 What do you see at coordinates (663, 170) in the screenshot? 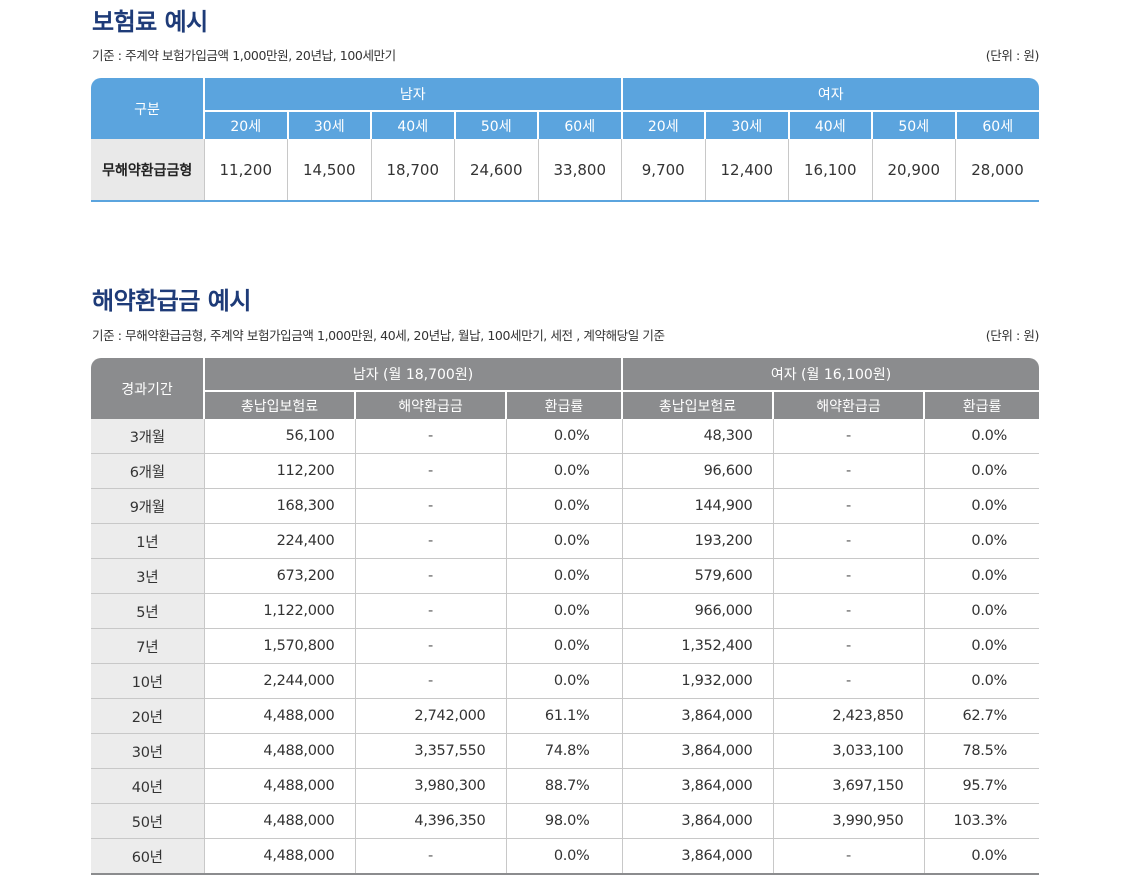
I see `premium-cell: 9,700` at bounding box center [663, 170].